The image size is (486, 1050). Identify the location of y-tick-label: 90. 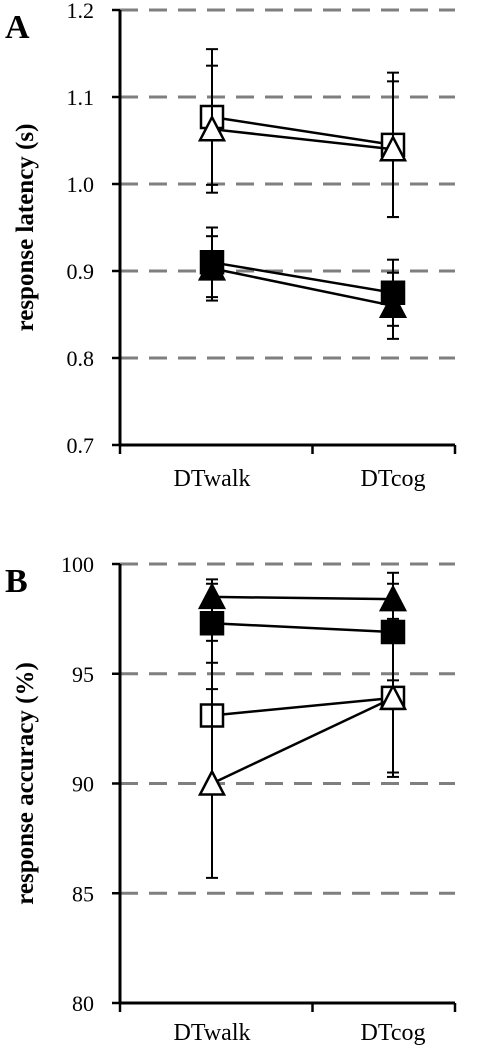
(83, 784).